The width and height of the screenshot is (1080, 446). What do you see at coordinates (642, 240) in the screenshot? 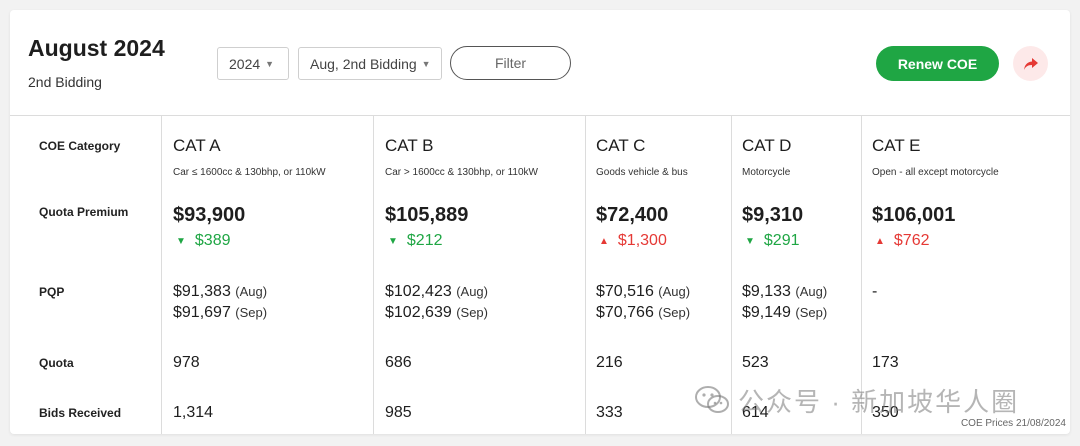
I see `cat-c-change-value: $1,300` at bounding box center [642, 240].